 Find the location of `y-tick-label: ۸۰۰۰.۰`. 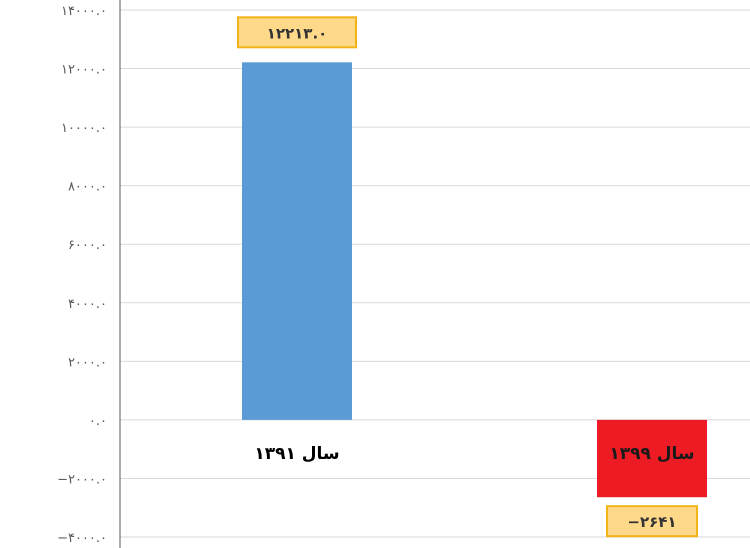

y-tick-label: ۸۰۰۰.۰ is located at coordinates (87, 187).